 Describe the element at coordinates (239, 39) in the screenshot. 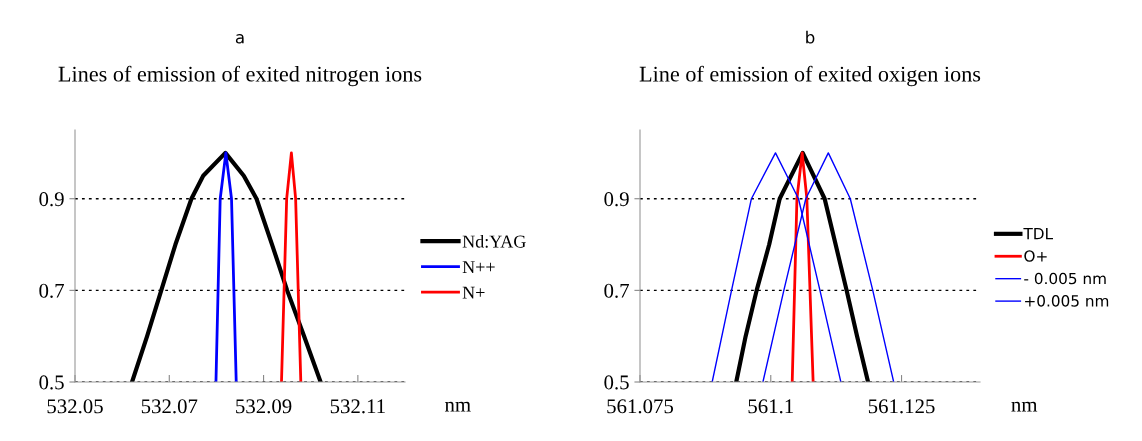

I see `chart-subtitle: a` at that location.